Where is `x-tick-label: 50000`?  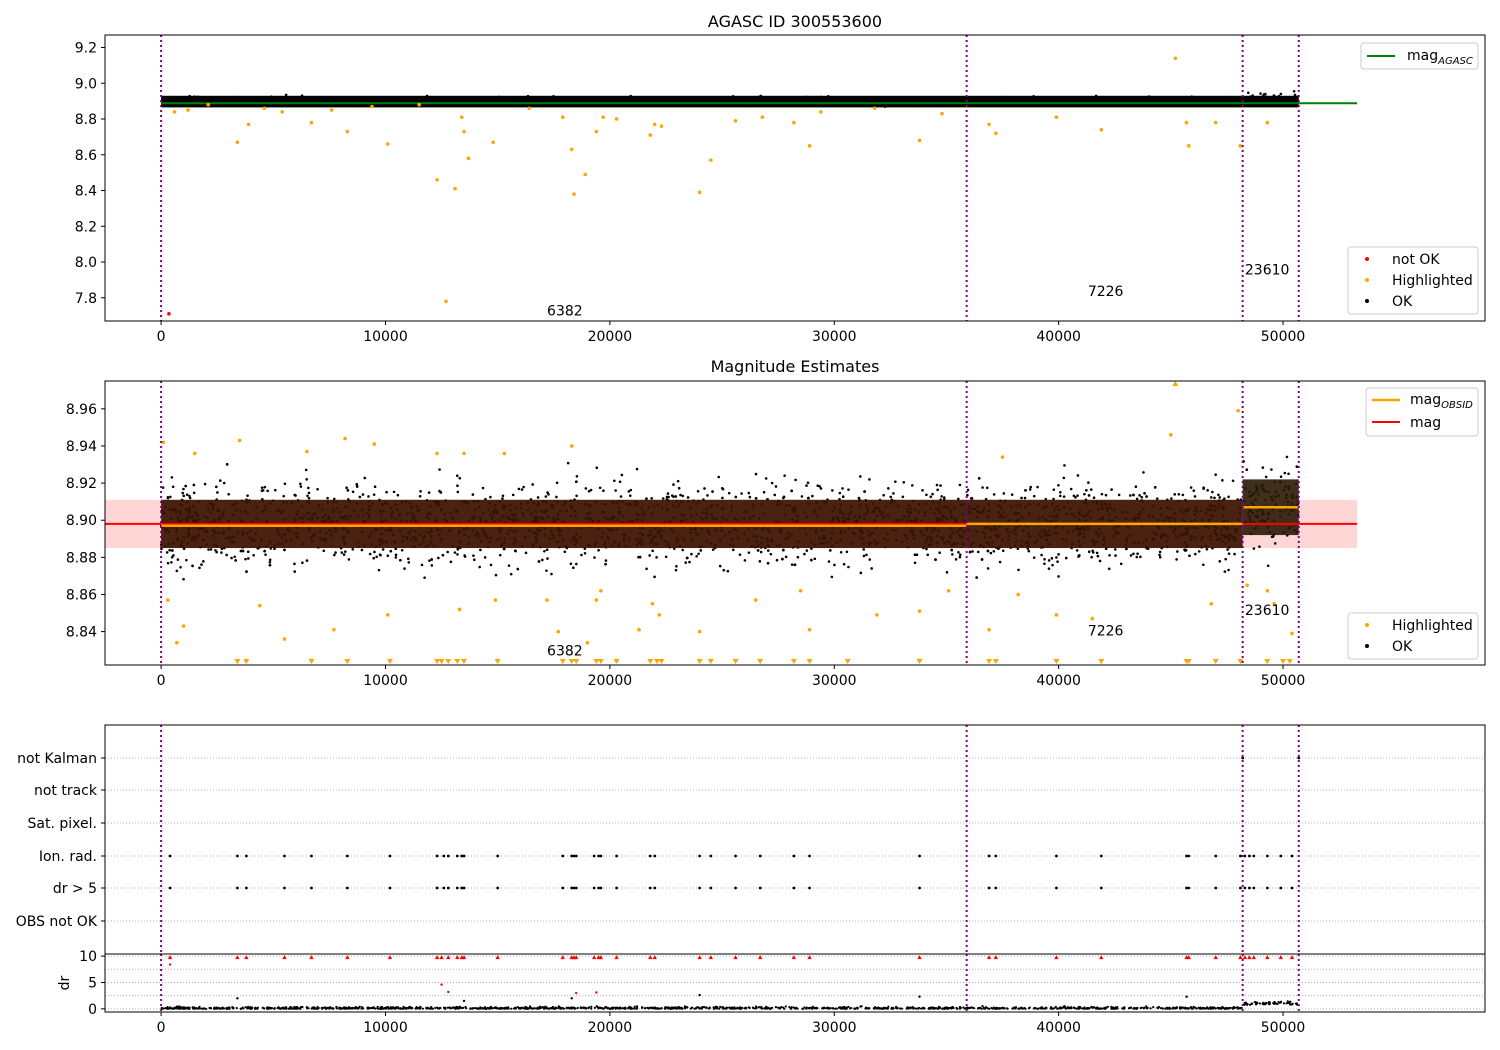 x-tick-label: 50000 is located at coordinates (1283, 681).